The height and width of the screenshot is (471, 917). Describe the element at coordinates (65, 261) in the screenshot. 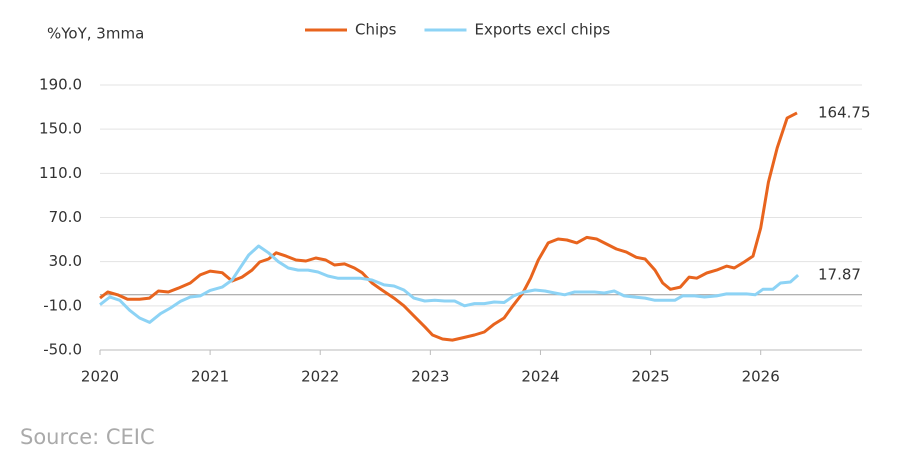

I see `y-tick-label: 30.0` at that location.